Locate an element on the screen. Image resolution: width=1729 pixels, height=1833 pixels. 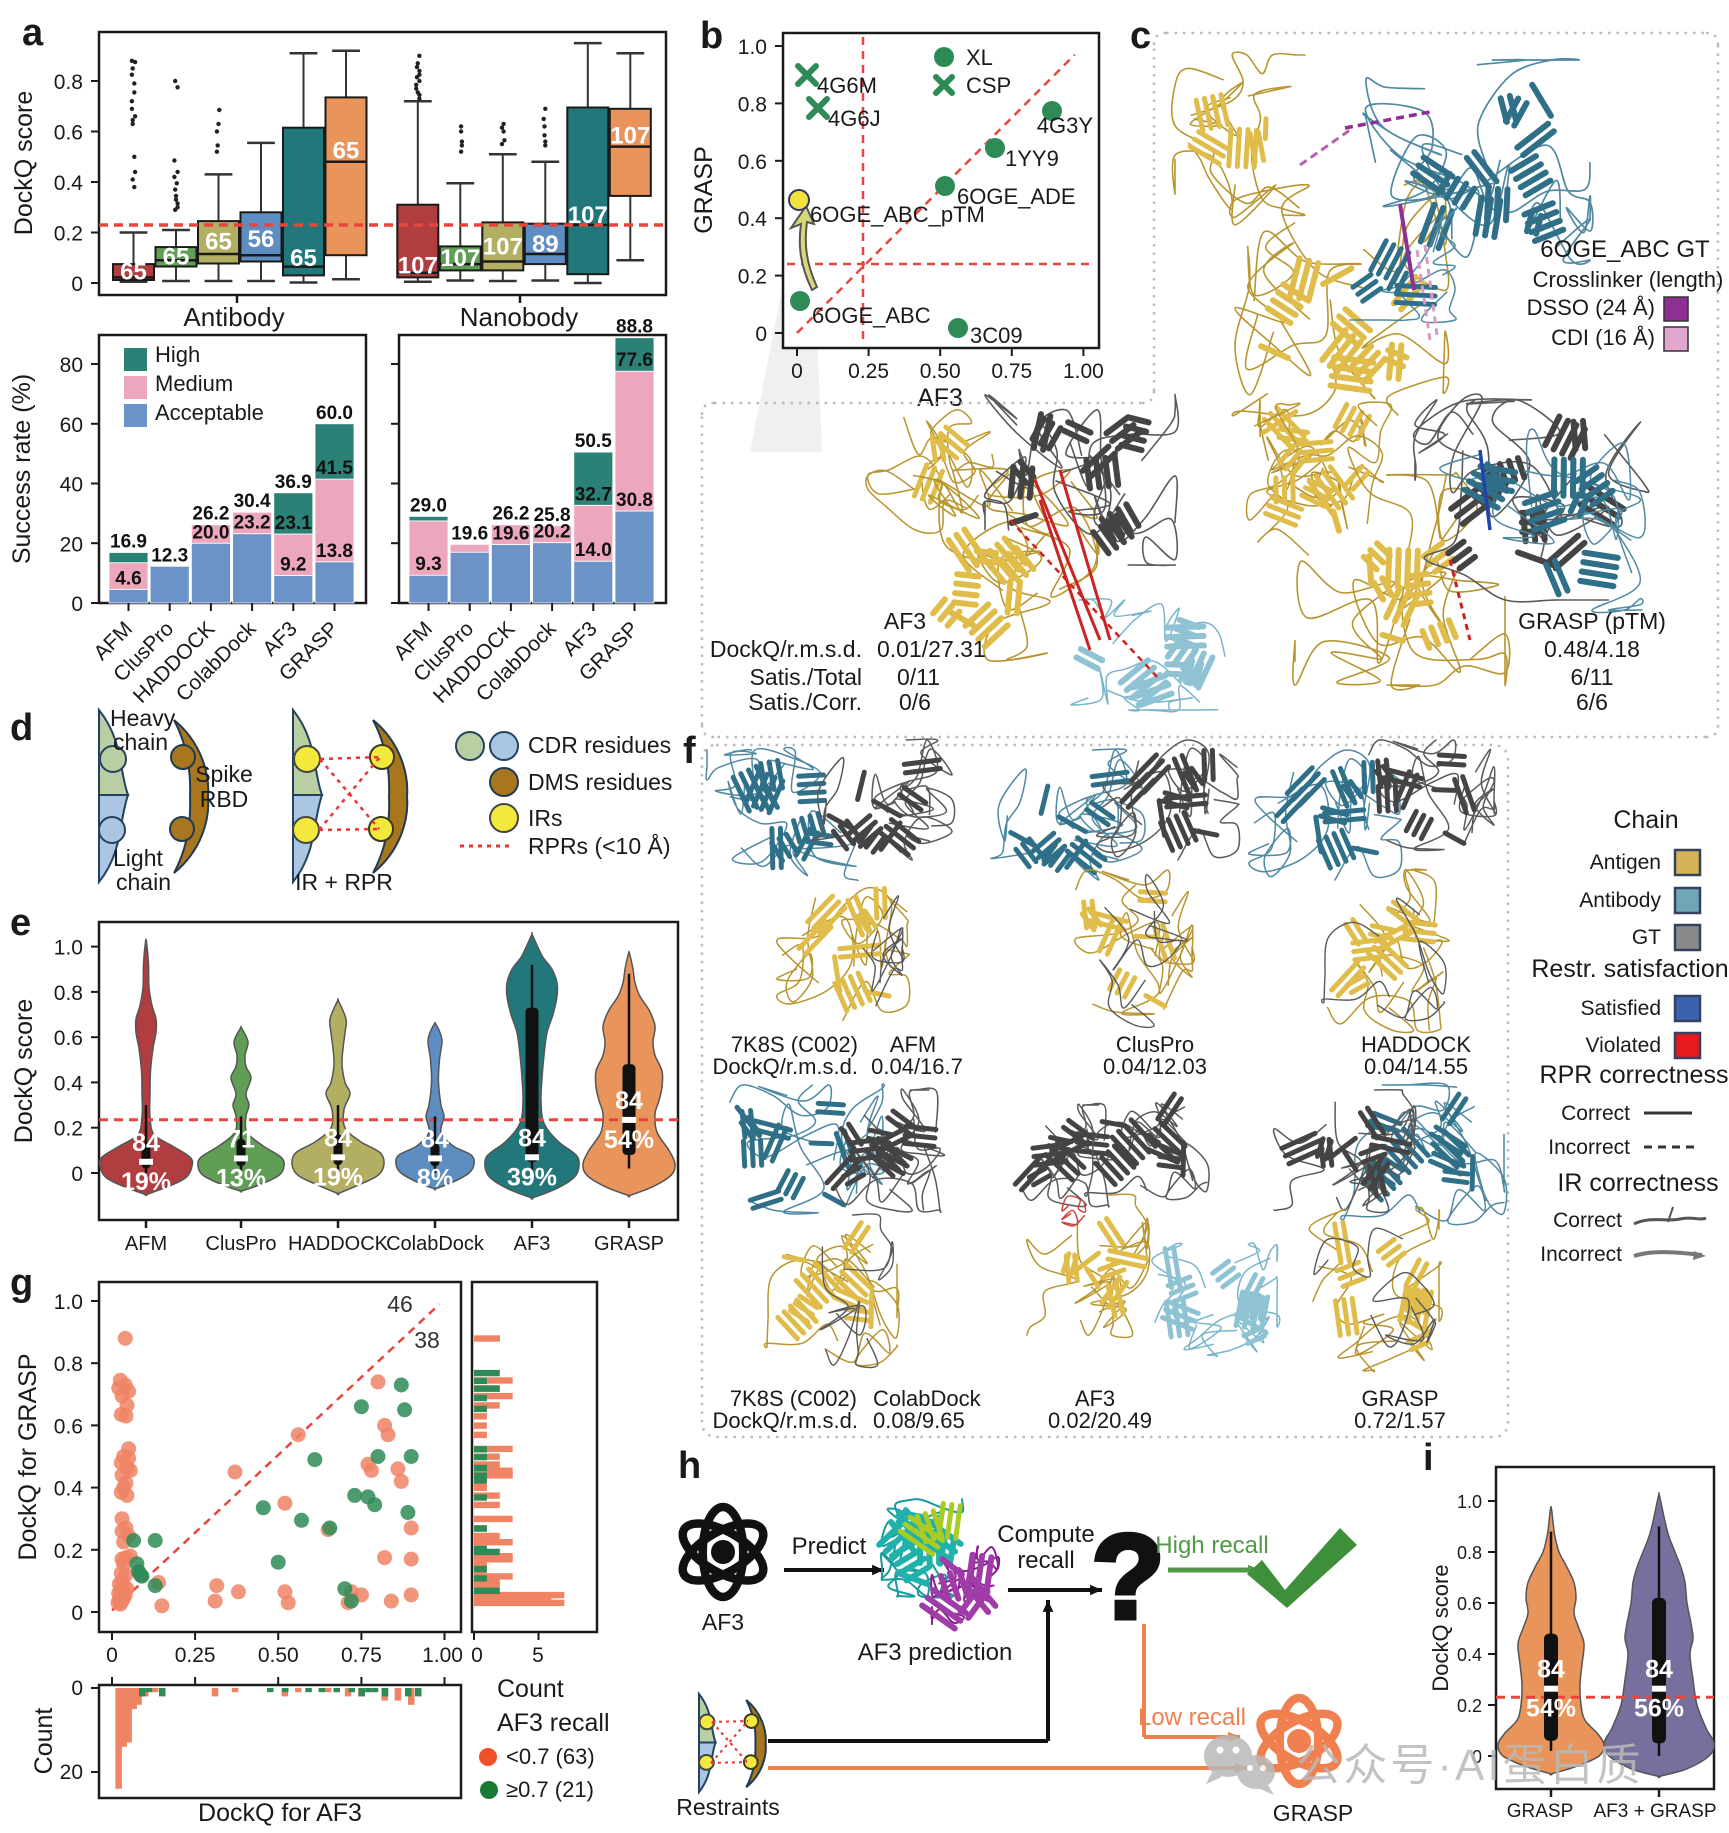
svg-text: 6OGE_ABC GT is located at coordinates (1625, 249).